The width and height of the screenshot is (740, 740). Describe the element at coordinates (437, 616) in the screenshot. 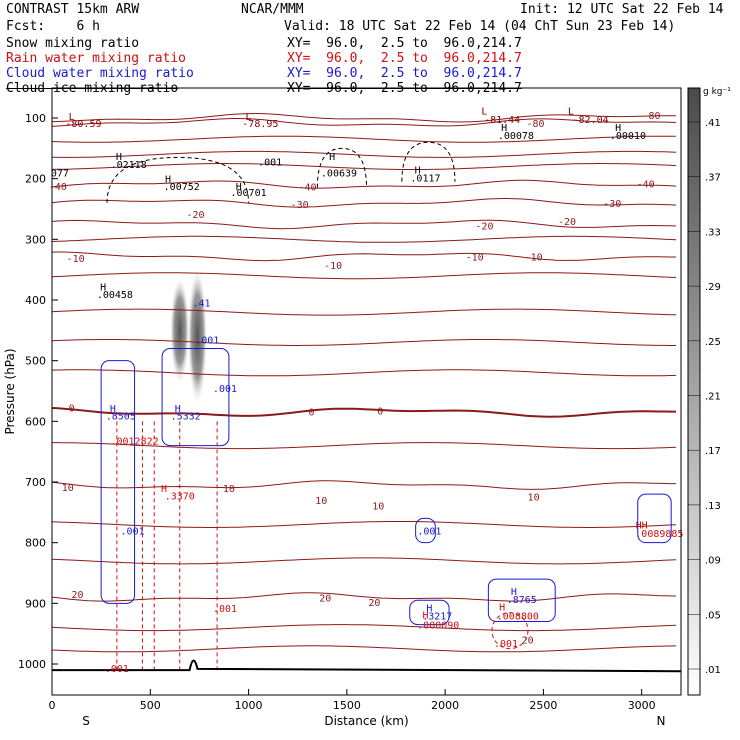

I see `contour-annotation: .3217` at that location.